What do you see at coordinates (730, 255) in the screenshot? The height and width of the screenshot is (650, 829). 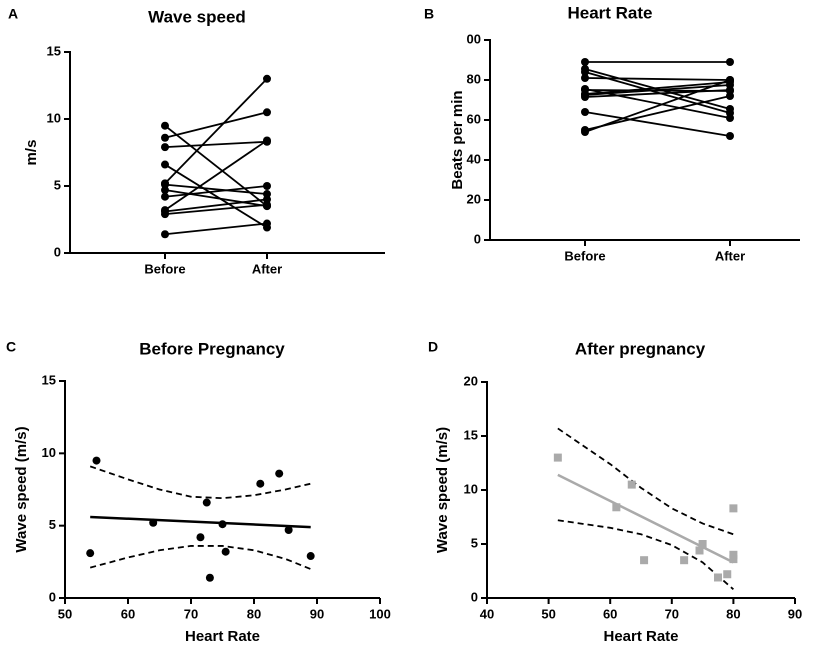 I see `x-tick-label: After` at bounding box center [730, 255].